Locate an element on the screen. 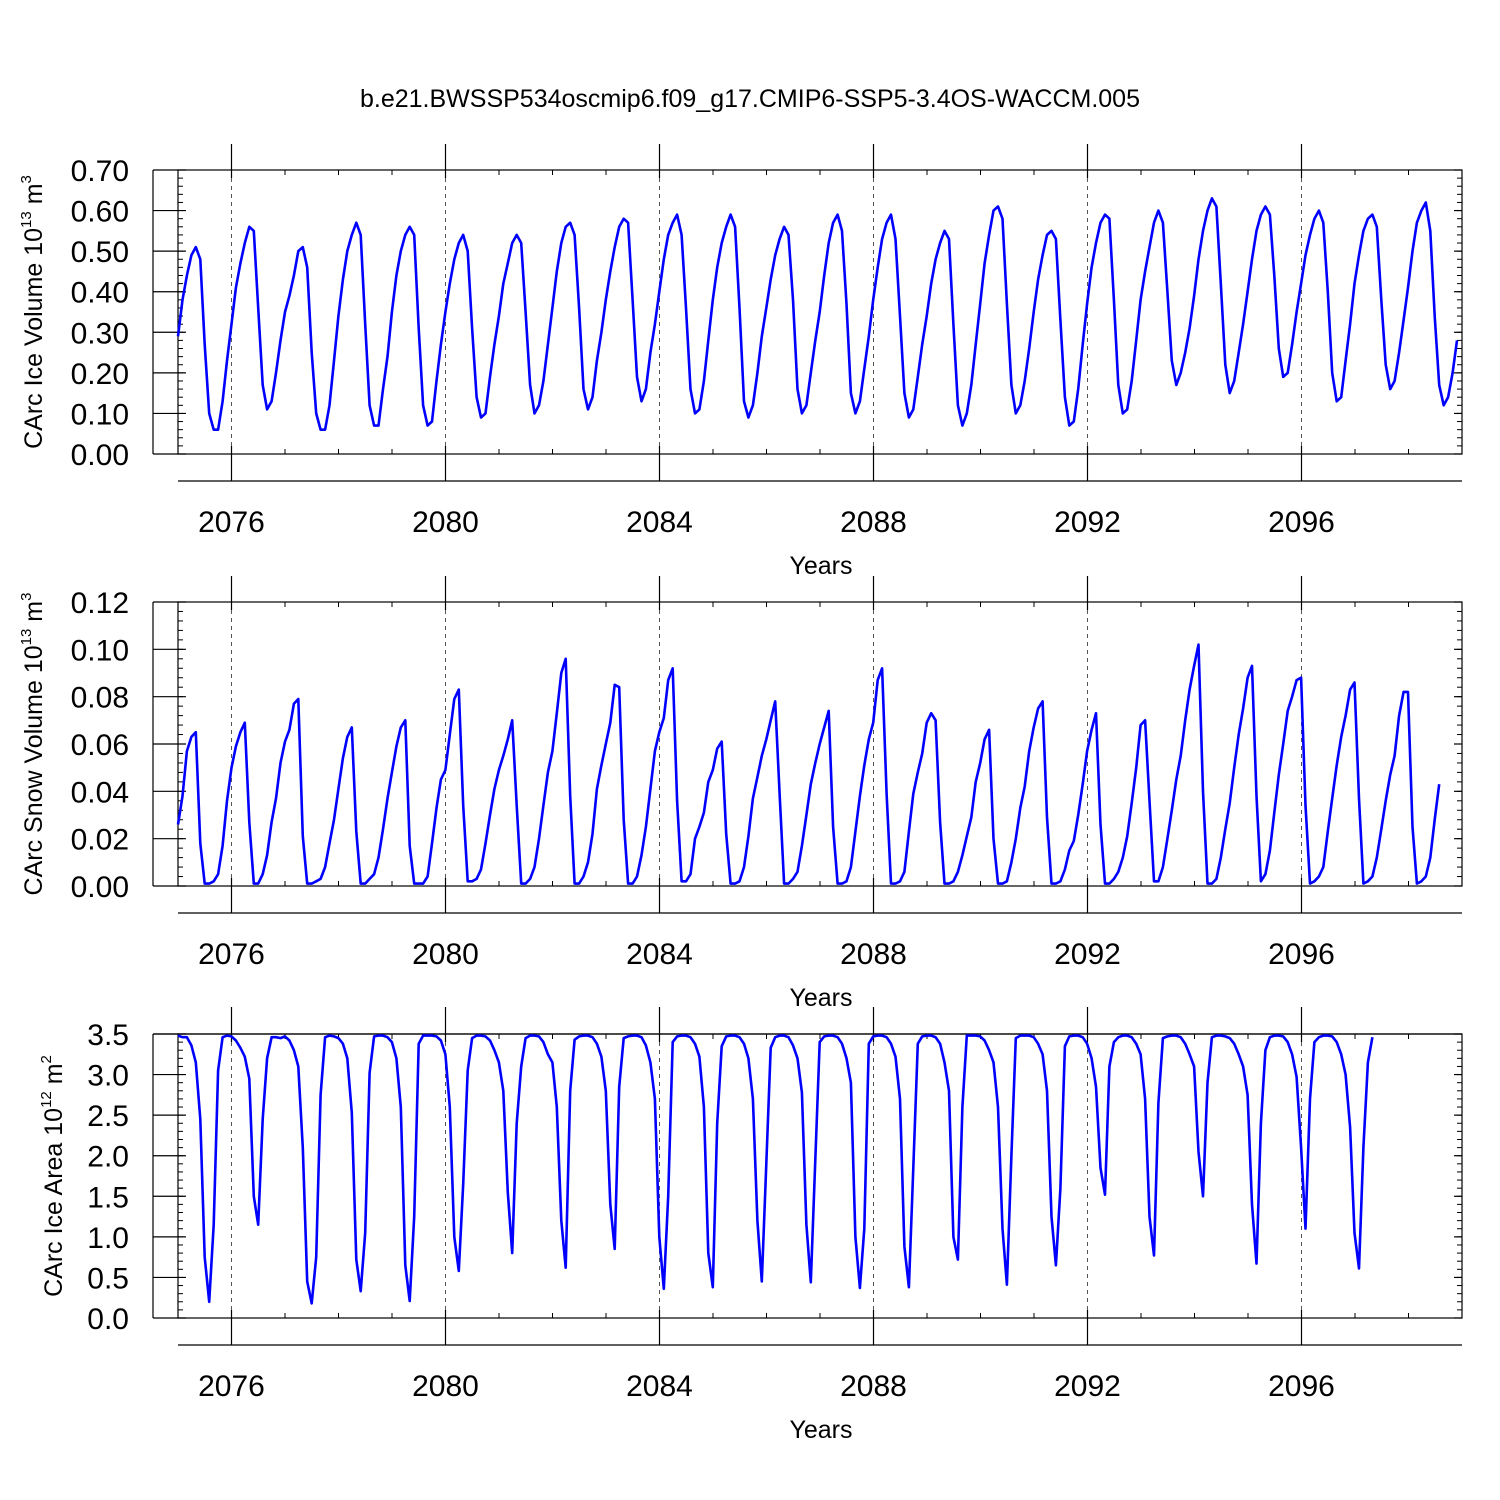 The width and height of the screenshot is (1500, 1500). y-tick-label: 0.5 is located at coordinates (108, 1278).